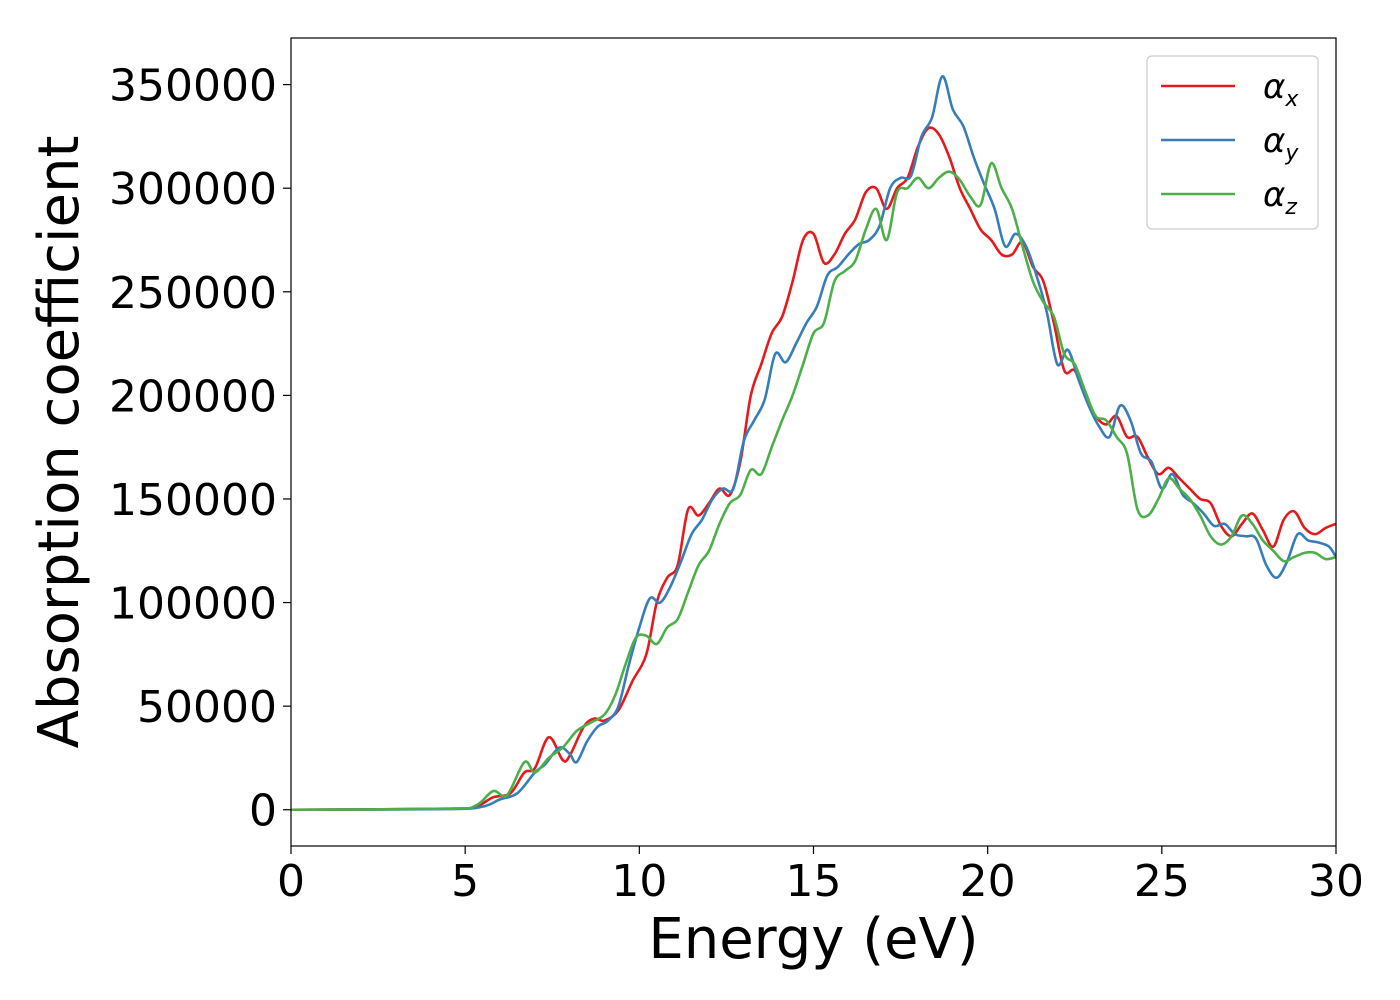 The image size is (1400, 1000). What do you see at coordinates (207, 707) in the screenshot?
I see `y-tick-label: 50000` at bounding box center [207, 707].